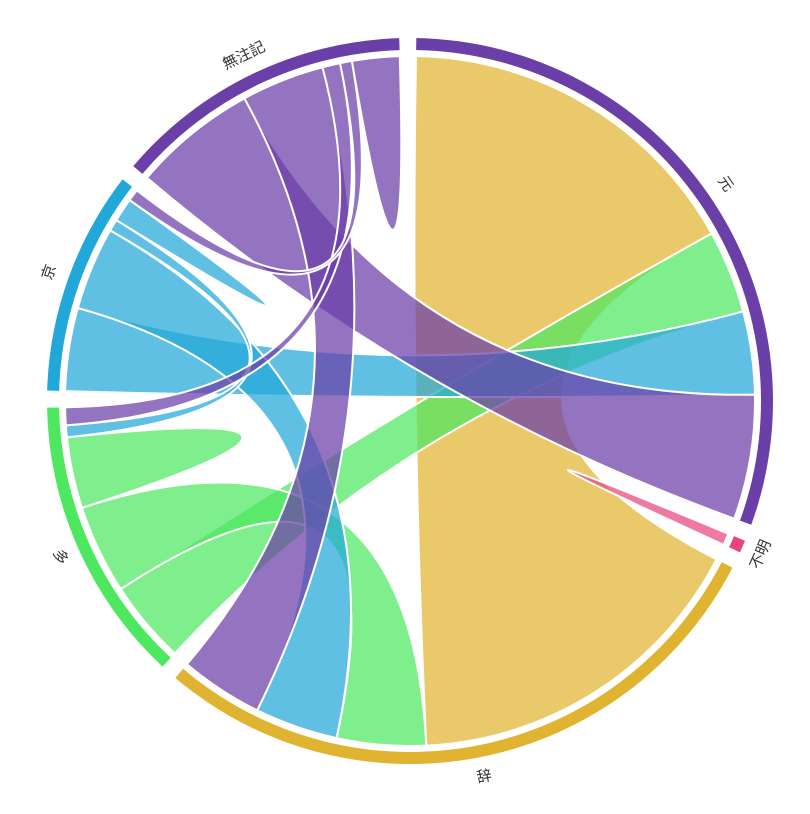 This screenshot has width=810, height=814. What do you see at coordinates (244, 56) in the screenshot?
I see `group-label: 無注記` at bounding box center [244, 56].